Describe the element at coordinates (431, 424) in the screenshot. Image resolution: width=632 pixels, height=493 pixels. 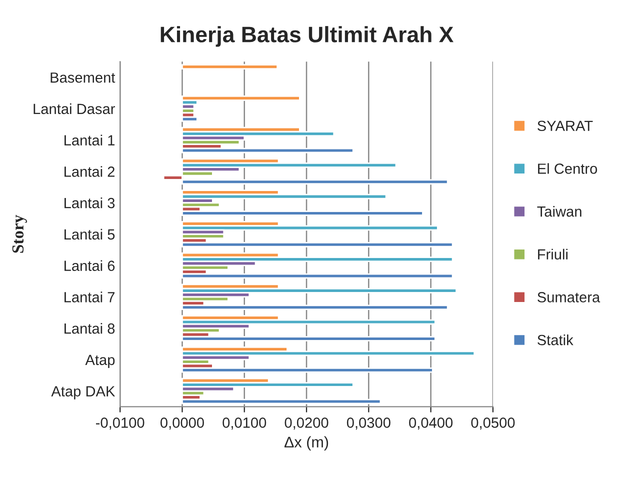
I see `x-tick-label: 0,0400` at that location.